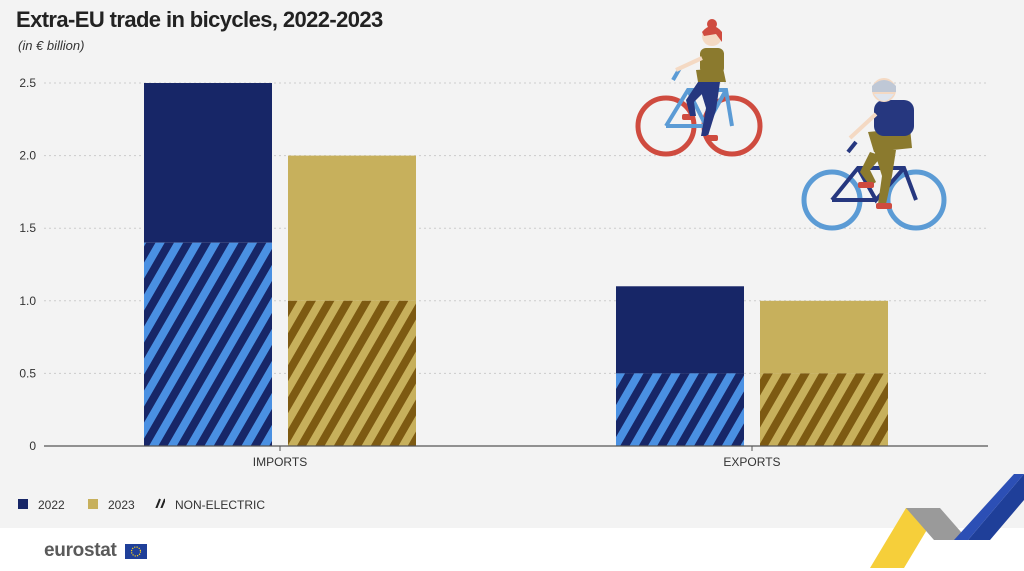 This screenshot has width=1024, height=571. Describe the element at coordinates (824, 409) in the screenshot. I see `bar-2023-exports-non-electric` at that location.